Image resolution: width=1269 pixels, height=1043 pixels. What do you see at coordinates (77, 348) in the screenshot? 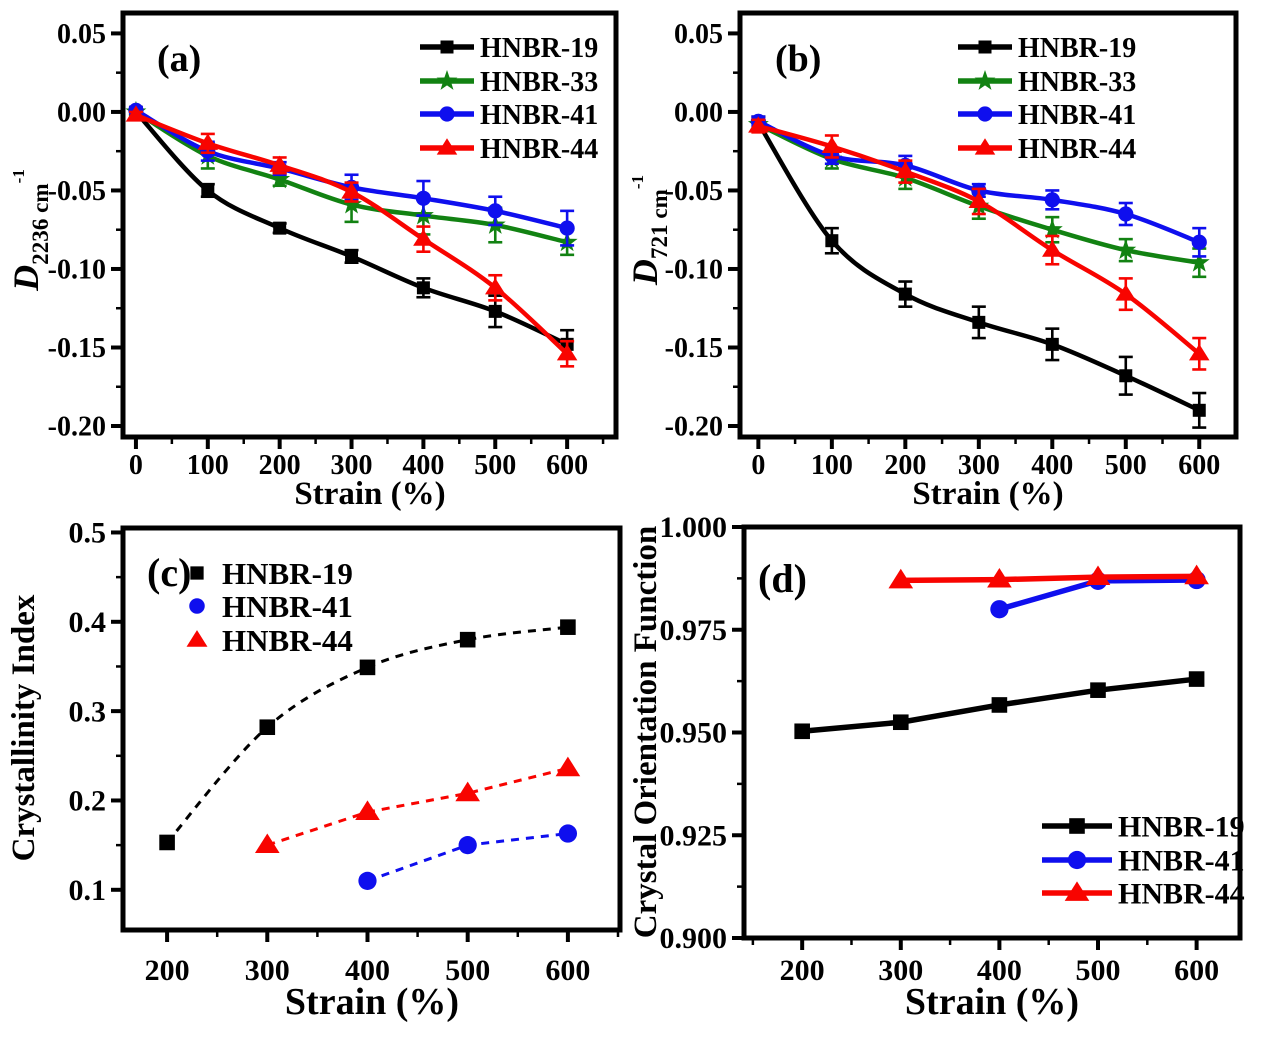
I see `panel-a-y-tick-label: -0.15` at bounding box center [77, 348].